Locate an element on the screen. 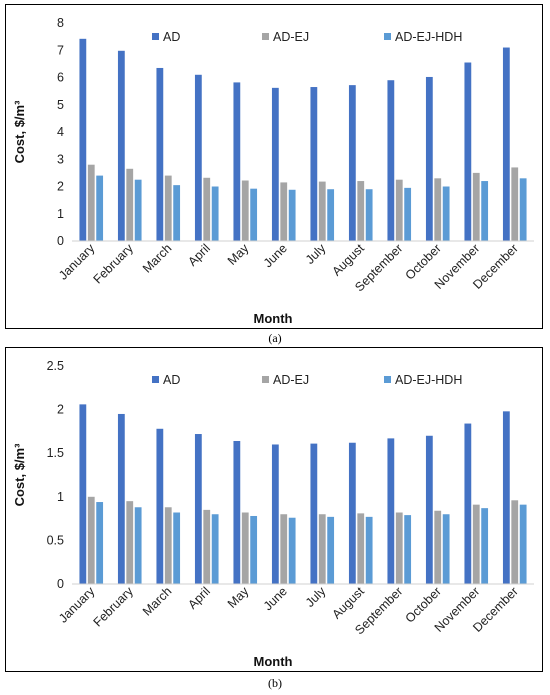  legend-swatch-ad-ej is located at coordinates (265, 379).